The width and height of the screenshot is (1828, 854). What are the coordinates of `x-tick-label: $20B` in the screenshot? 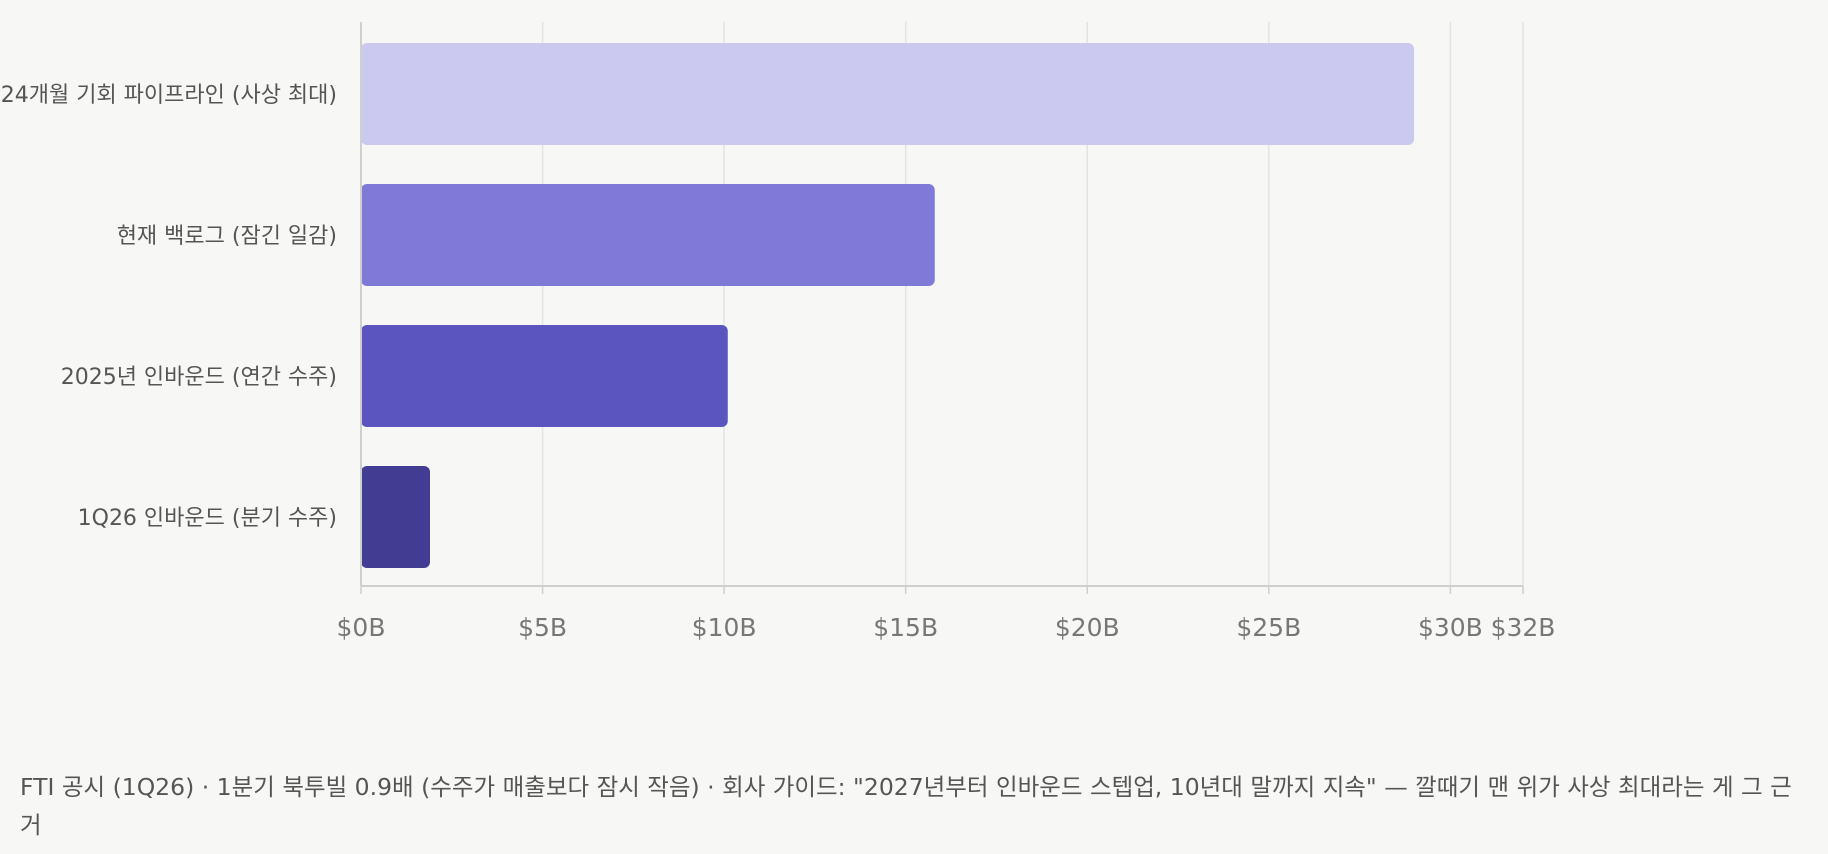 It's located at (1087, 627).